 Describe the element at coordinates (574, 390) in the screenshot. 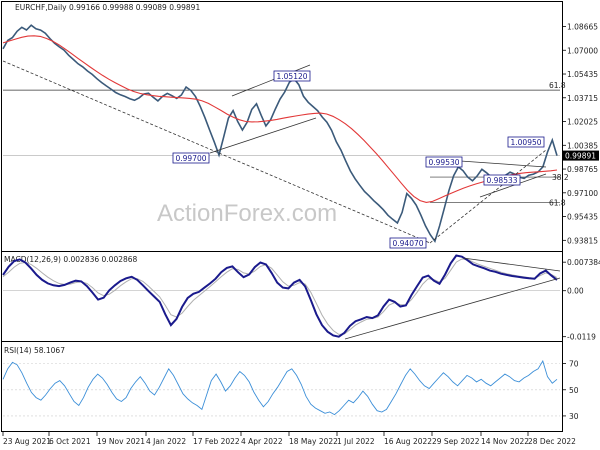

I see `rsi-y-tick-label: 50` at that location.